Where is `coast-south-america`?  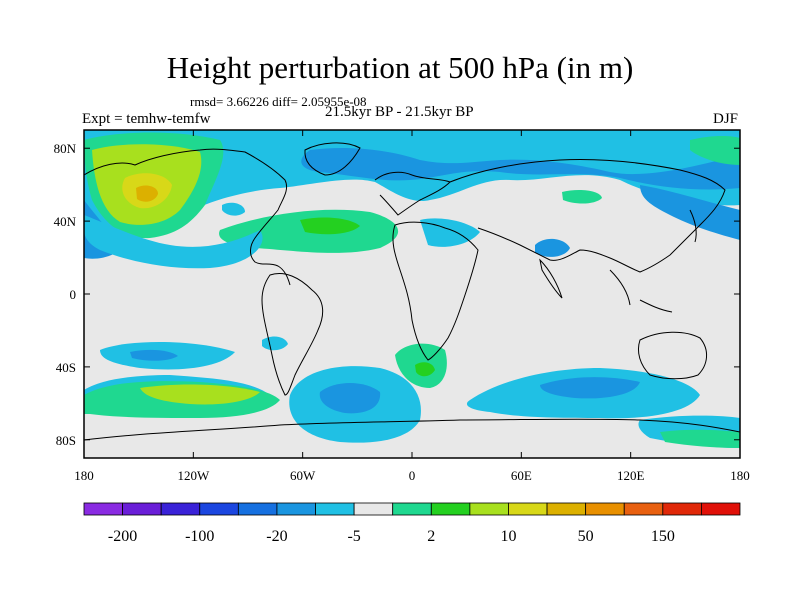
coast-south-america is located at coordinates (292, 334).